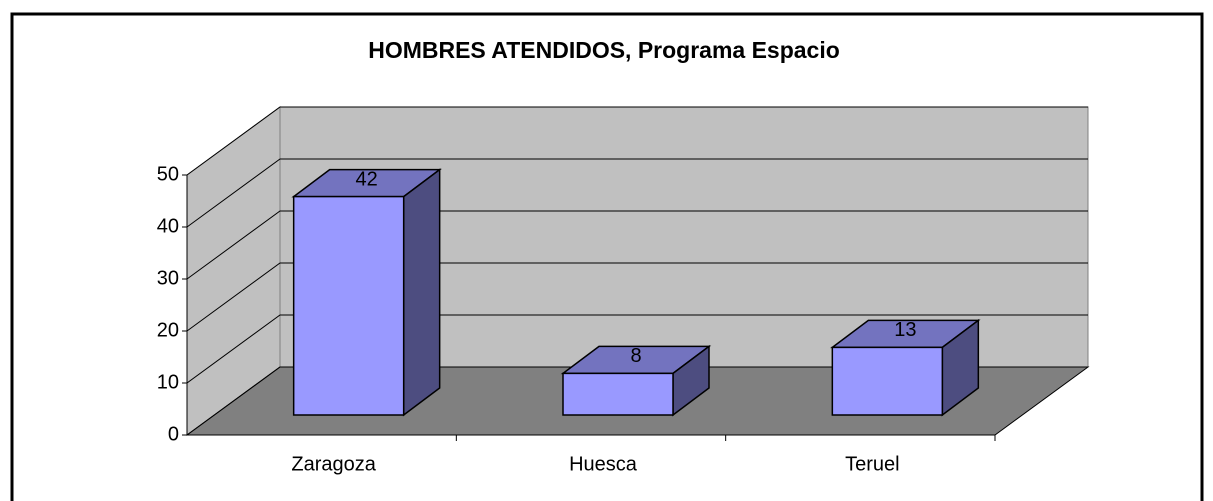 Image resolution: width=1213 pixels, height=501 pixels. I want to click on y-tick-label: 0, so click(173, 434).